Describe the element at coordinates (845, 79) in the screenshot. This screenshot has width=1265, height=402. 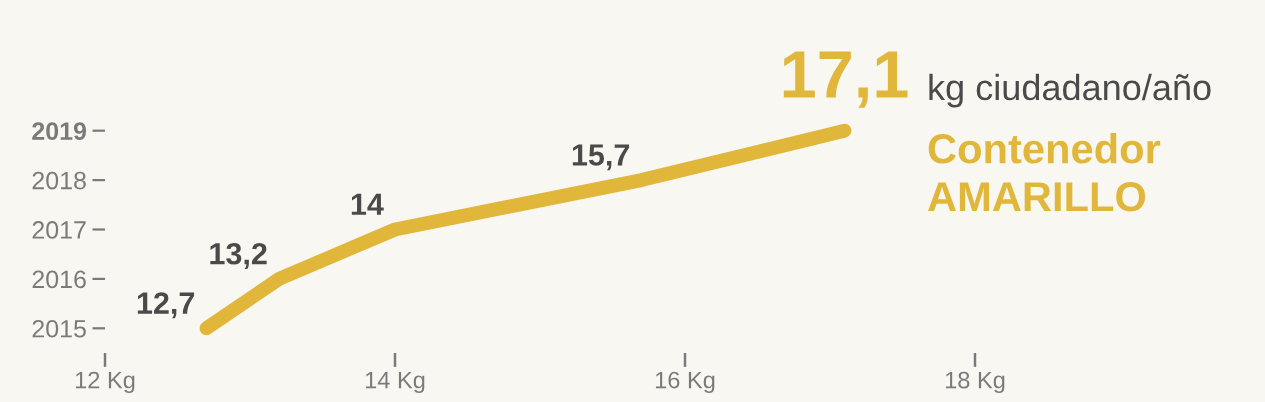
I see `data-label: 17,1` at that location.